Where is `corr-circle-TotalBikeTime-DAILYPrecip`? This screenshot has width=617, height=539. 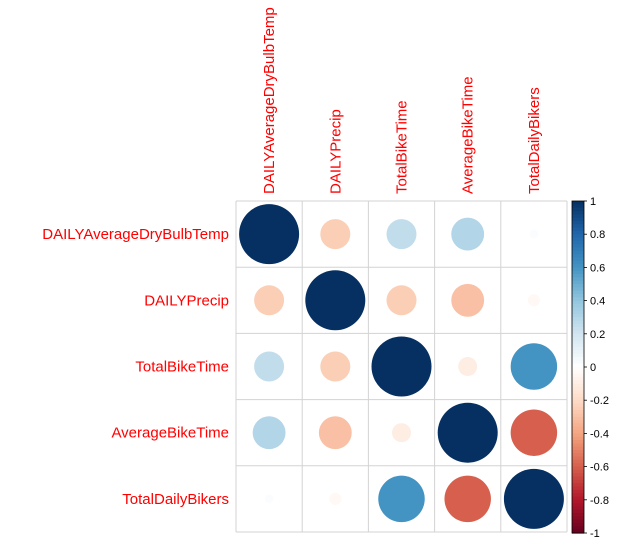 corr-circle-TotalBikeTime-DAILYPrecip is located at coordinates (335, 366).